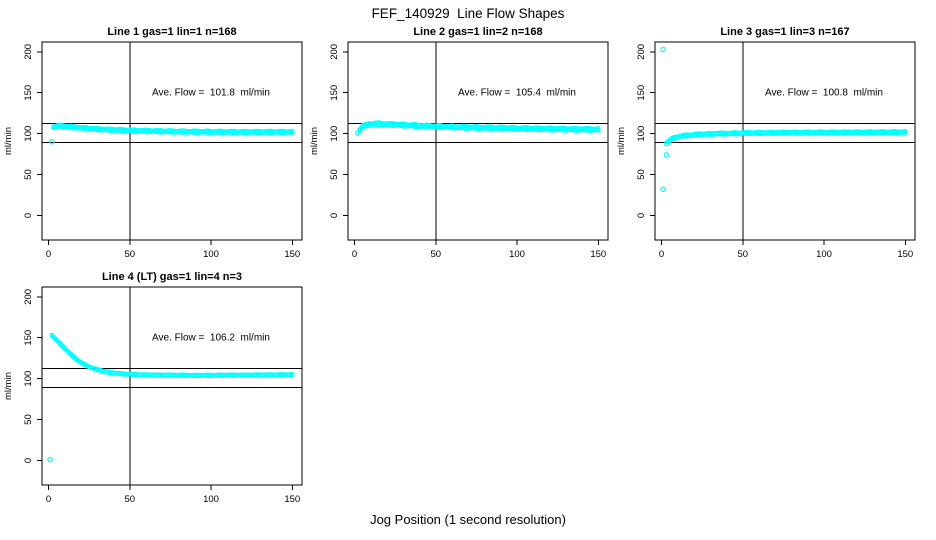 Image resolution: width=936 pixels, height=540 pixels. I want to click on panel-title: Line 1 gas=1 lin=1 n=168, so click(171, 32).